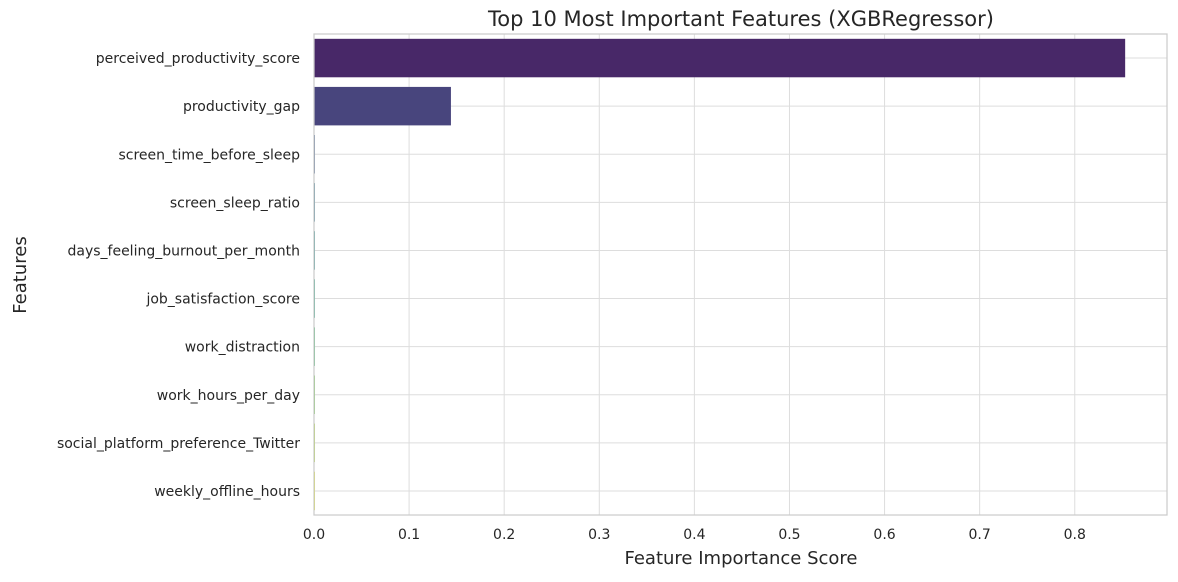  I want to click on x-tick-label-5: 0.5, so click(789, 535).